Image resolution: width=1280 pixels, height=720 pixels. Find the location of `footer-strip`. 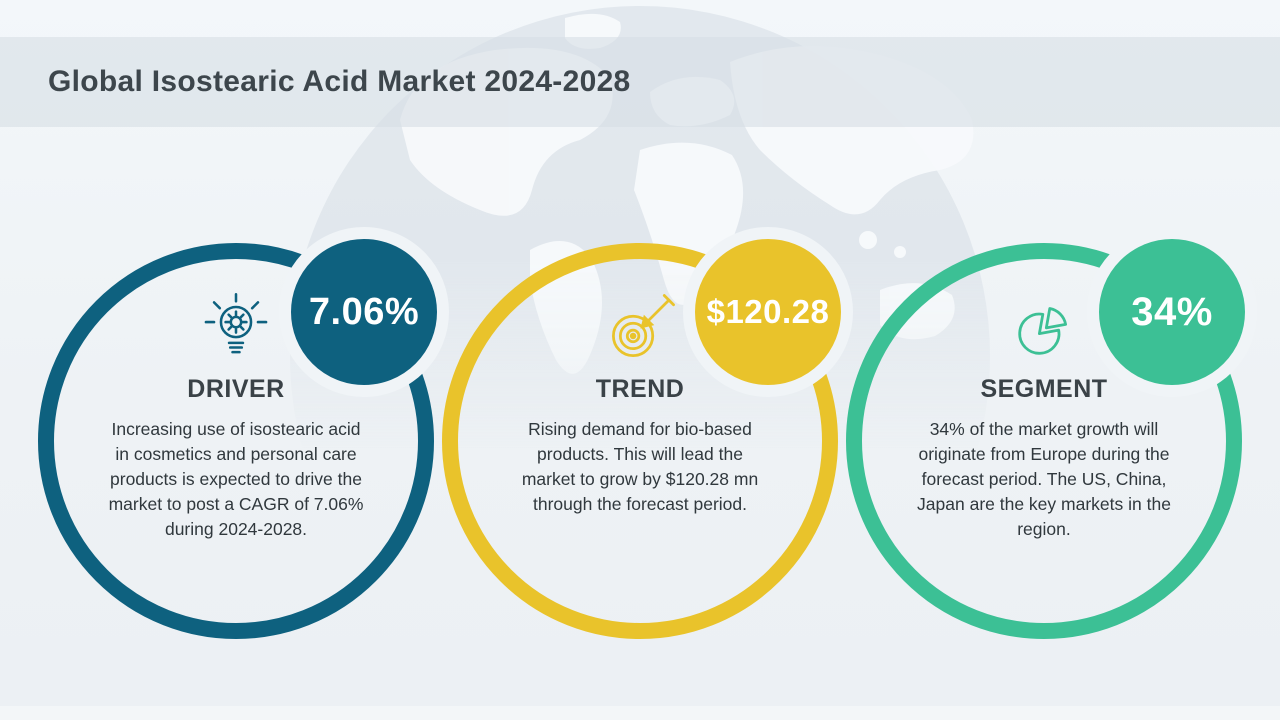

footer-strip is located at coordinates (640, 713).